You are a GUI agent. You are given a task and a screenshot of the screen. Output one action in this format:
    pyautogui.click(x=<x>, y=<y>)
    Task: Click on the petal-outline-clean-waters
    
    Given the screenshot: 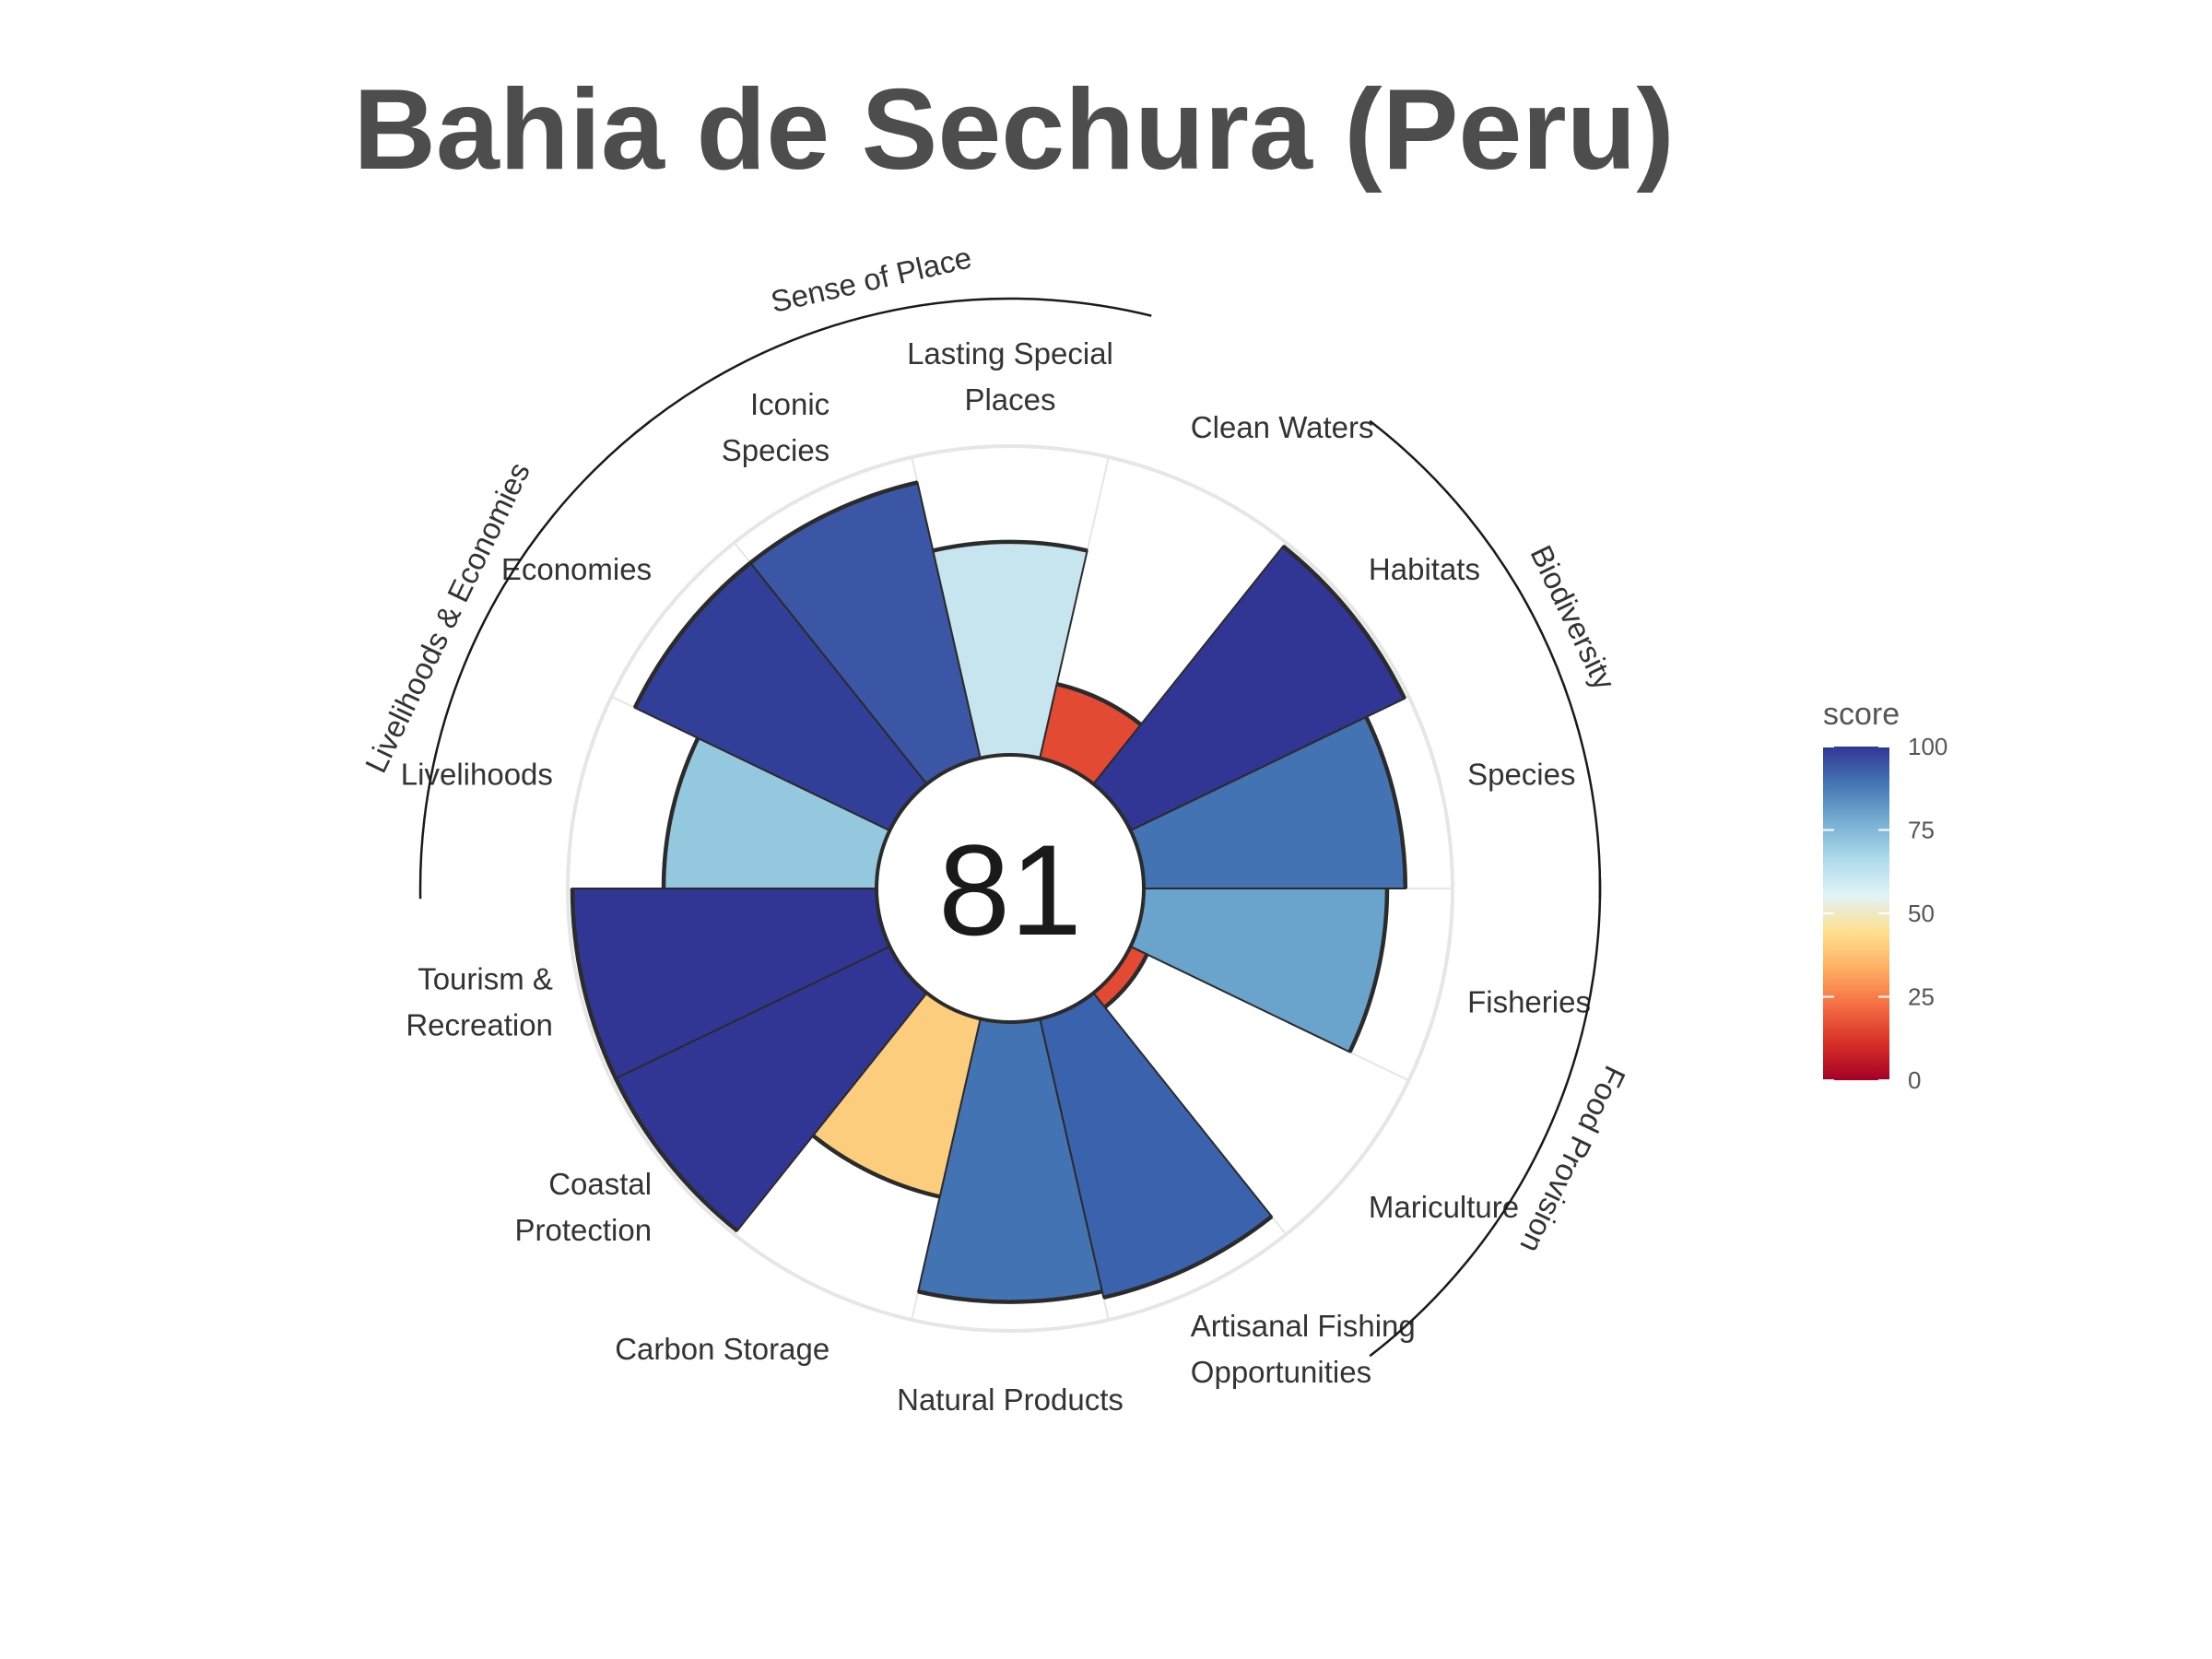 What is the action you would take?
    pyautogui.click(x=1099, y=704)
    